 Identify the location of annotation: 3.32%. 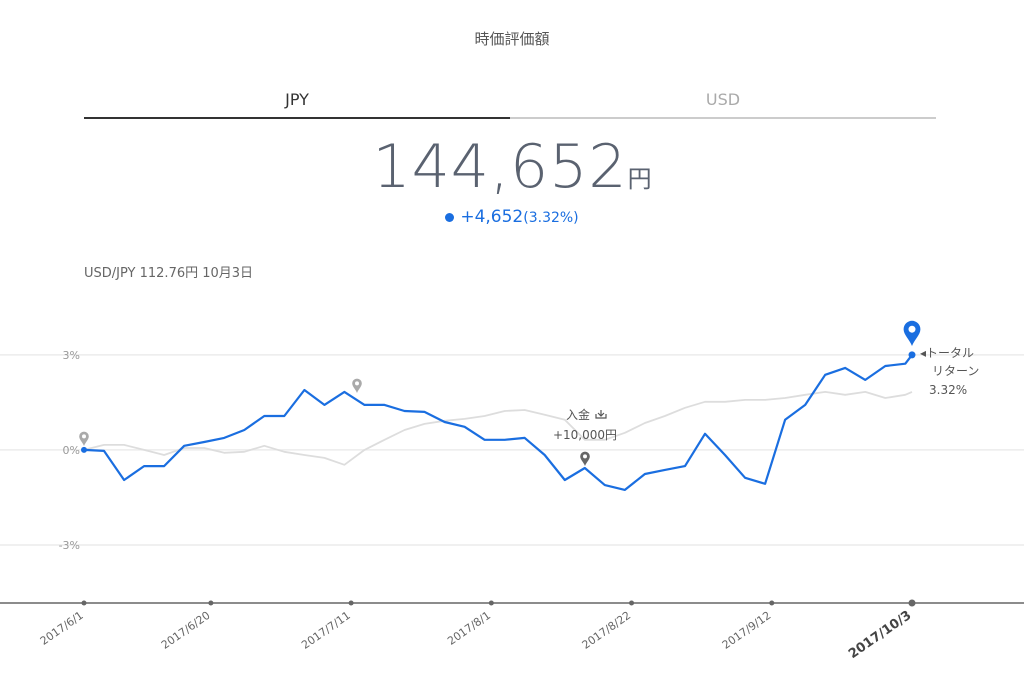
(948, 390).